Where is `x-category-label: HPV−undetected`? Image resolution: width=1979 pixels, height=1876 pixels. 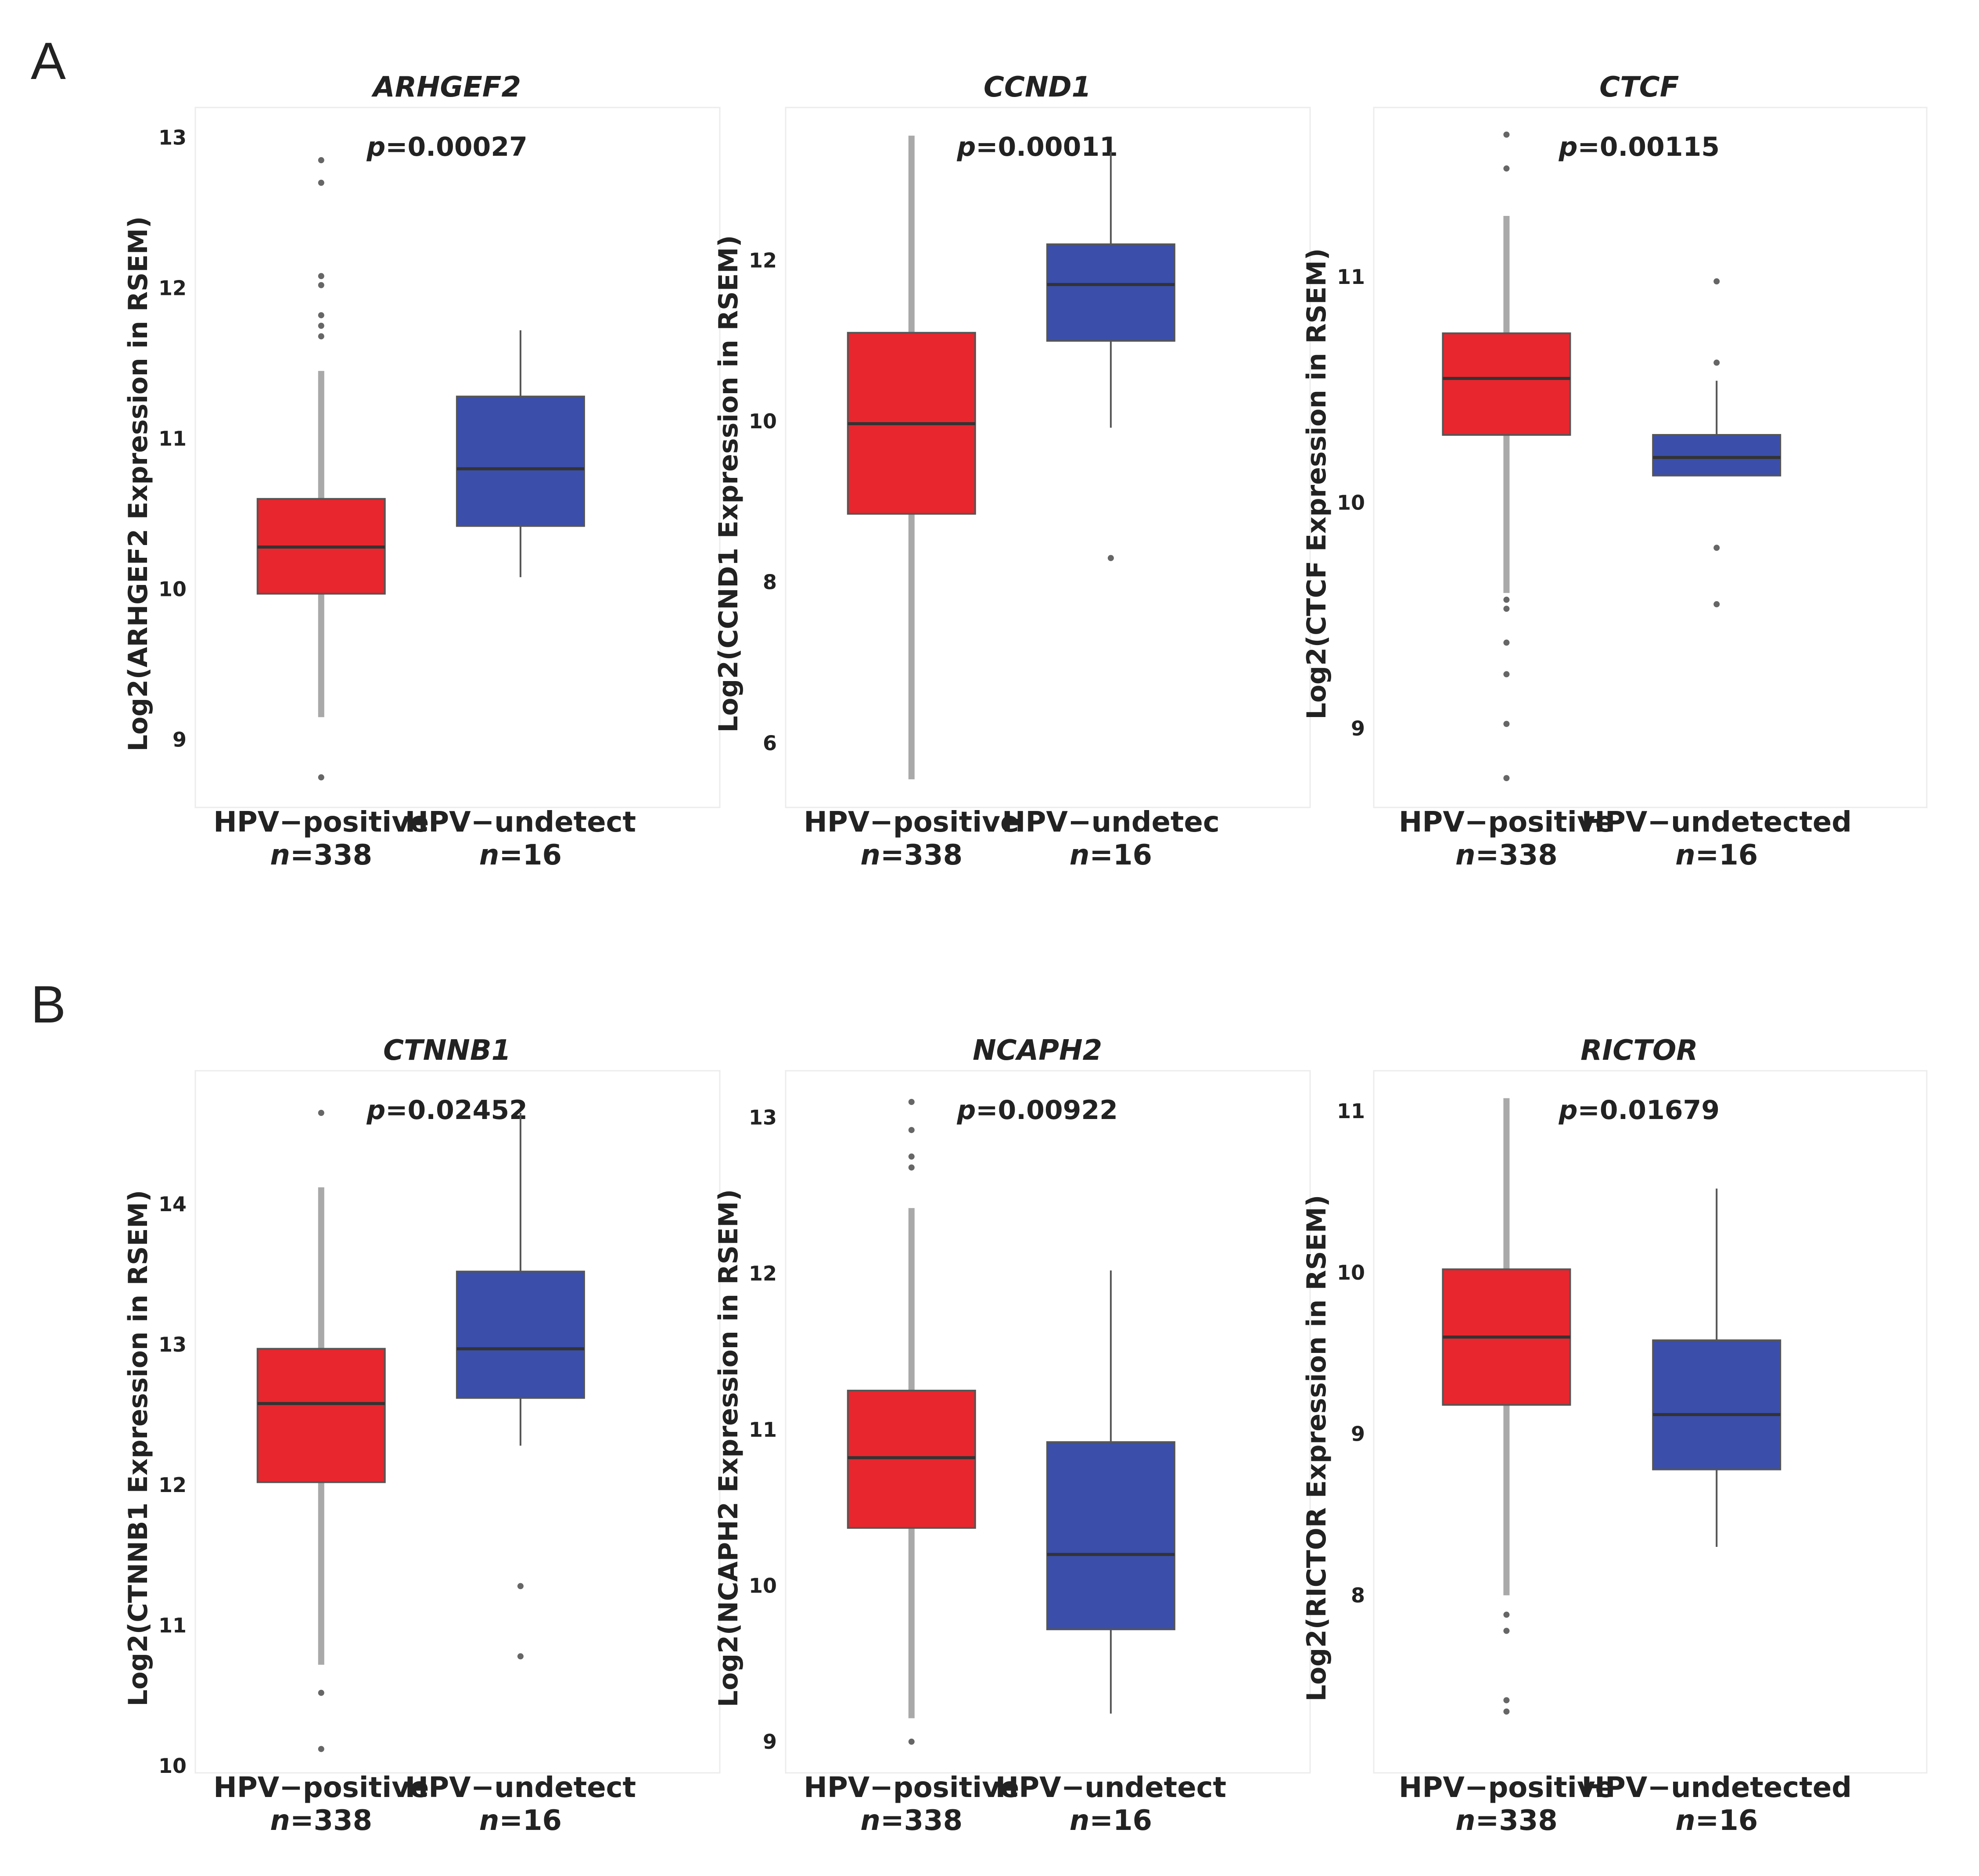
x-category-label: HPV−undetected is located at coordinates (1717, 1788).